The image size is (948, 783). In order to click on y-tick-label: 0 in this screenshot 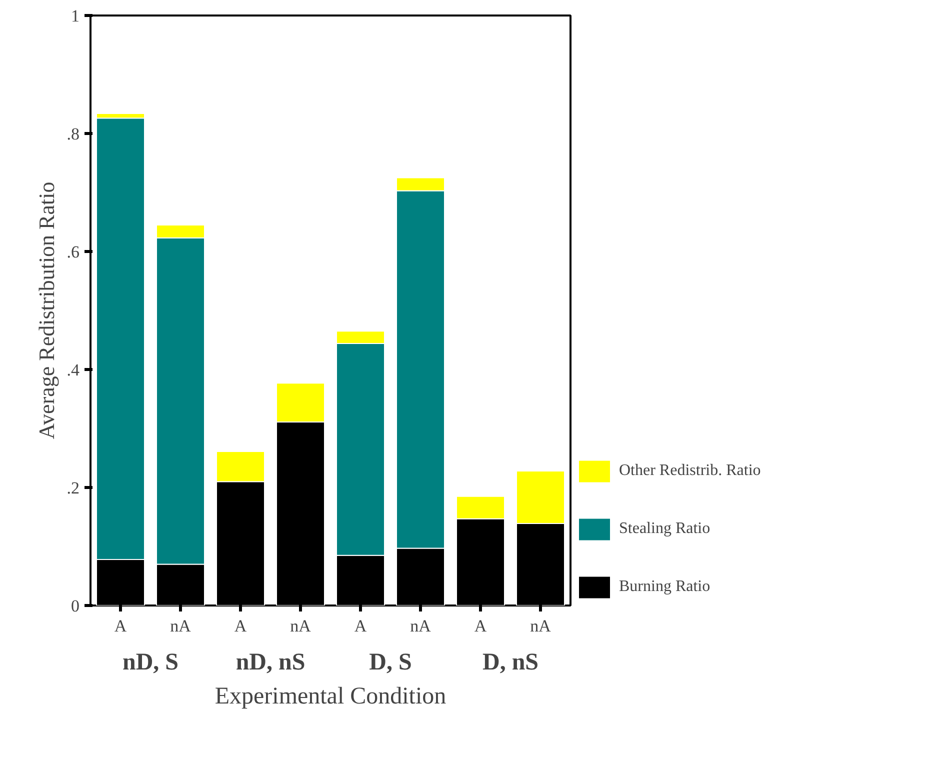, I will do `click(75, 606)`.